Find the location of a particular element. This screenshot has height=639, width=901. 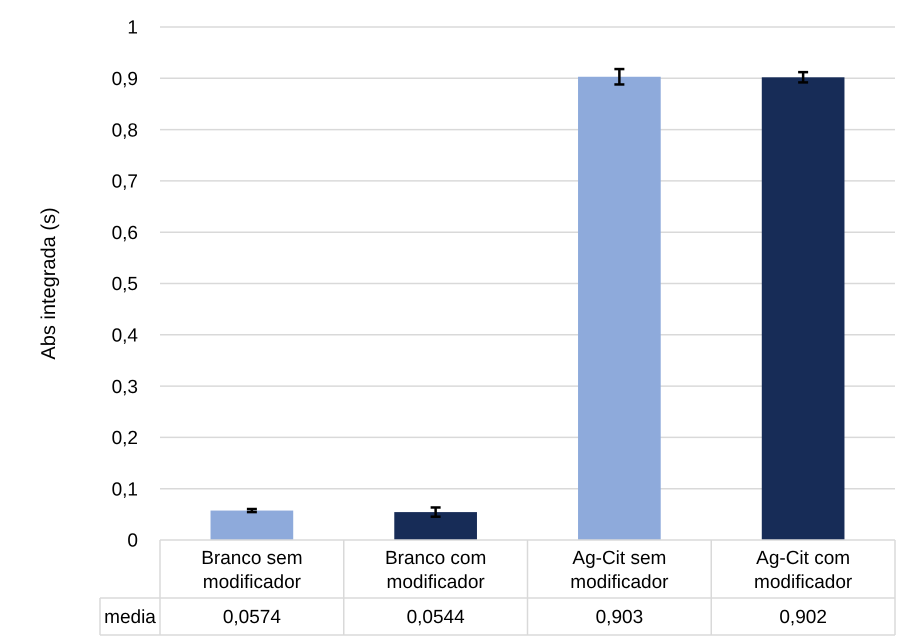

x-tick-label: Branco com modificador is located at coordinates (435, 570).